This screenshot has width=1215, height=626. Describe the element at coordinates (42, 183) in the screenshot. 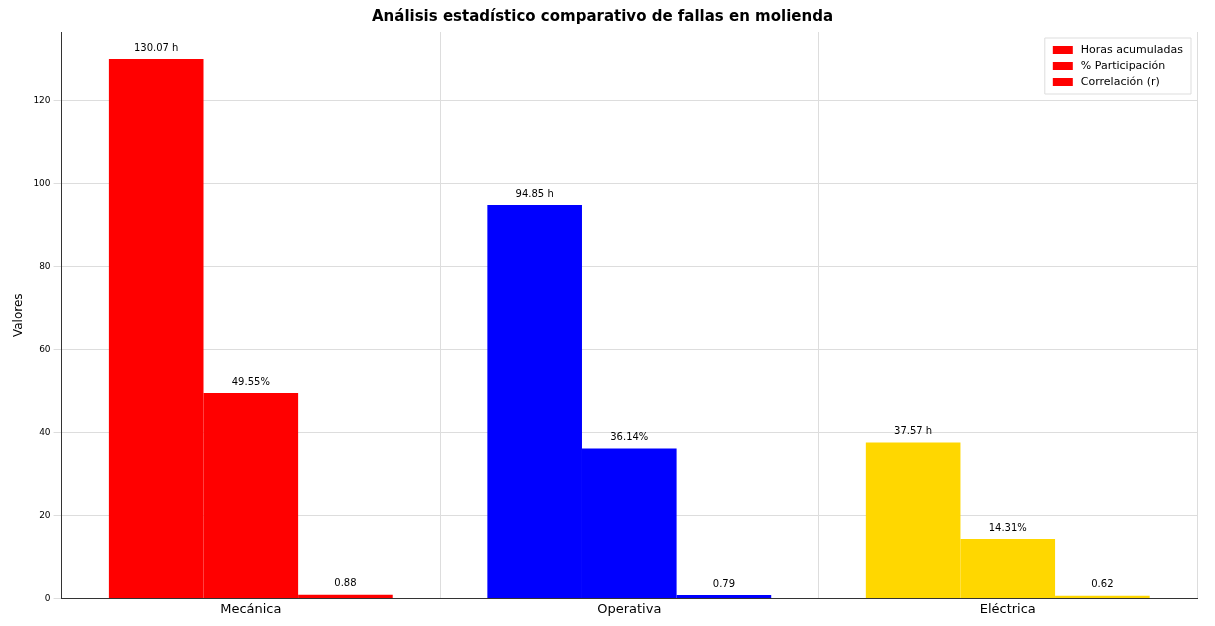

I see `y-tick-label: 100` at that location.